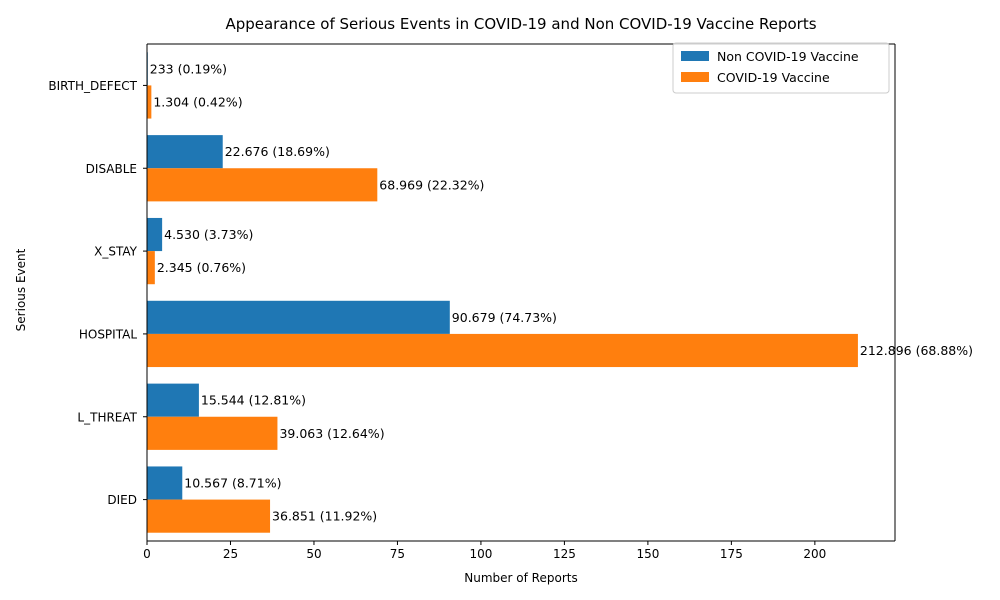 The width and height of the screenshot is (1000, 600). What do you see at coordinates (201, 267) in the screenshot?
I see `data-label: 2.345 (0.76%)` at bounding box center [201, 267].